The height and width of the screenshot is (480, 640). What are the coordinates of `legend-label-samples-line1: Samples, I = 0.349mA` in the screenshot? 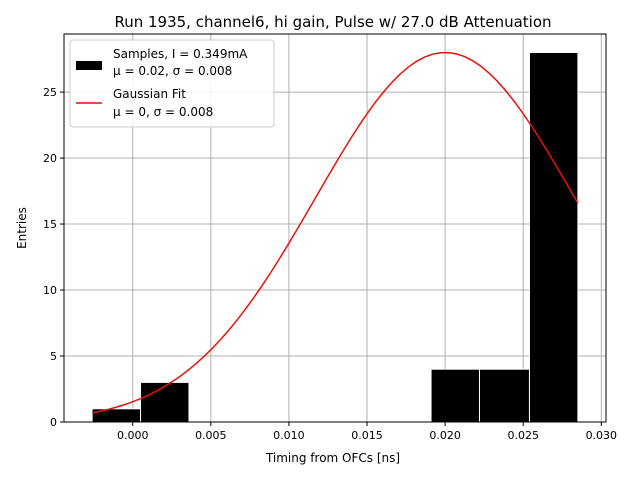 It's located at (180, 54).